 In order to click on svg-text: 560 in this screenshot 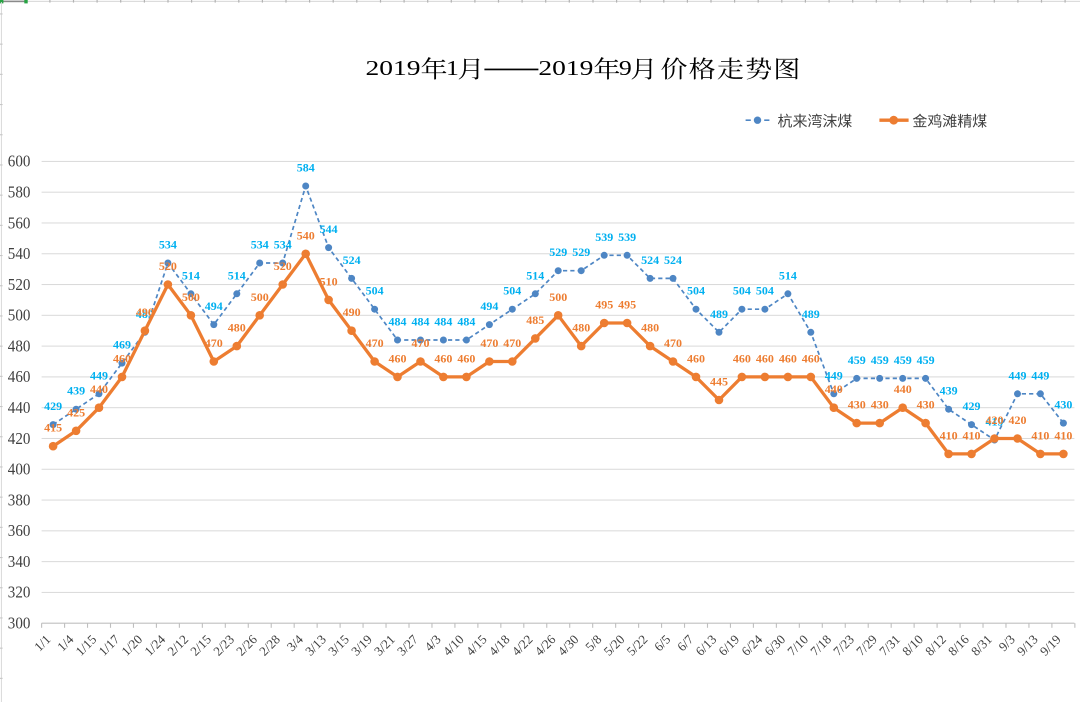, I will do `click(19, 222)`.